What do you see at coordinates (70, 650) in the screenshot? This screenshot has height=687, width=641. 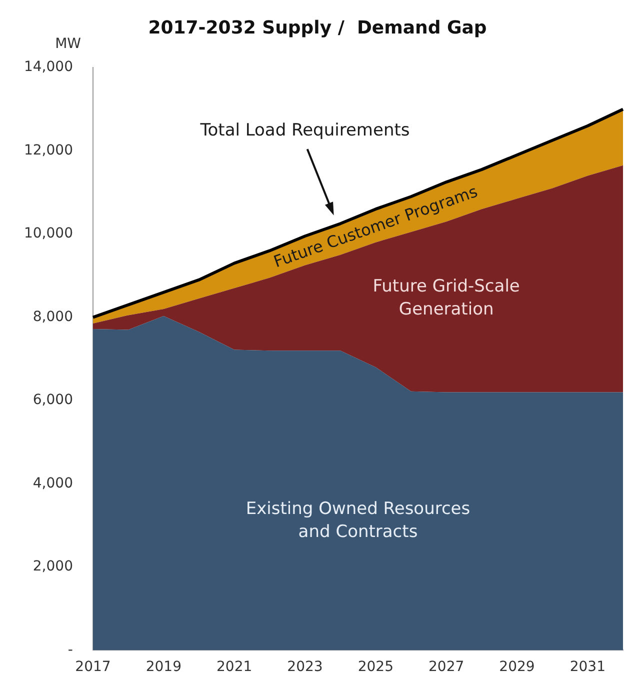 I see `y-tick-label: -` at bounding box center [70, 650].